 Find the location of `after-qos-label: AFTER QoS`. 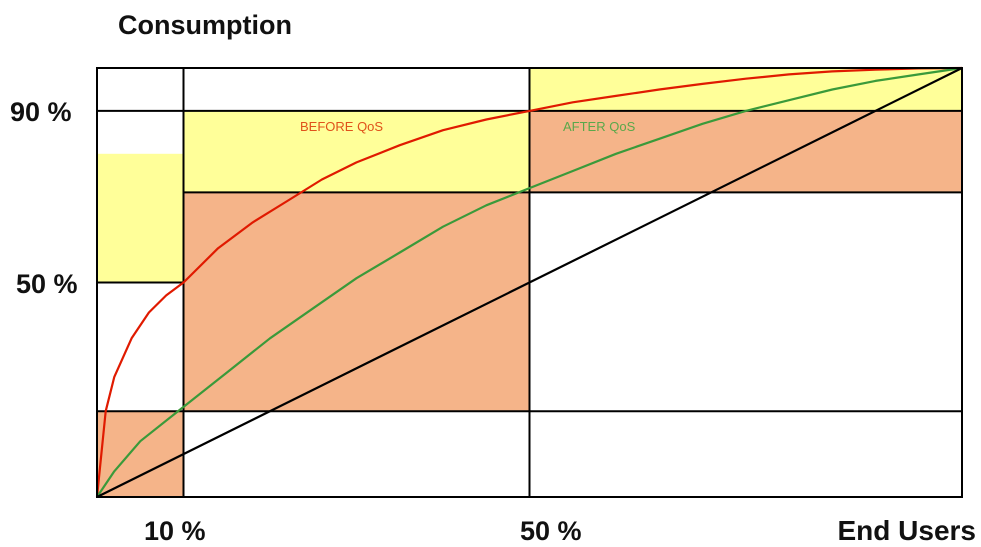

after-qos-label: AFTER QoS is located at coordinates (599, 126).